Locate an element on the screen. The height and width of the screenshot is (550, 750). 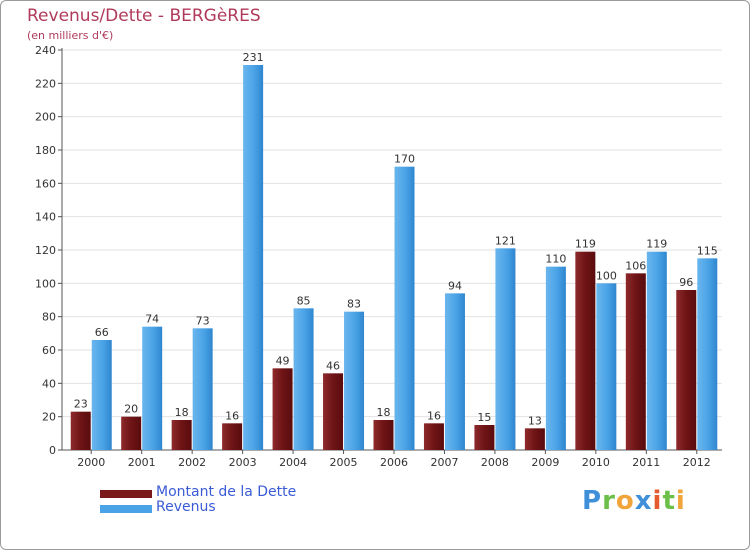
y-tick-label: 100 is located at coordinates (45, 283).